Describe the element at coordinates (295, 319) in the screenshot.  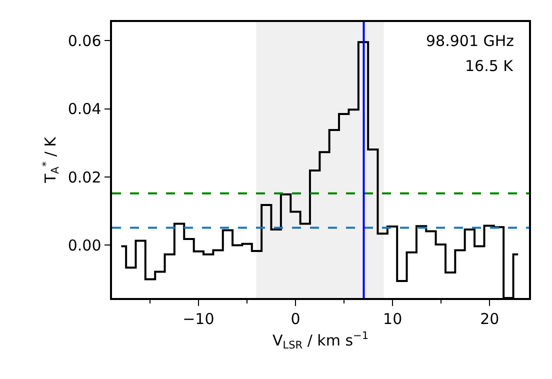
I see `x-tick-label: 0` at that location.